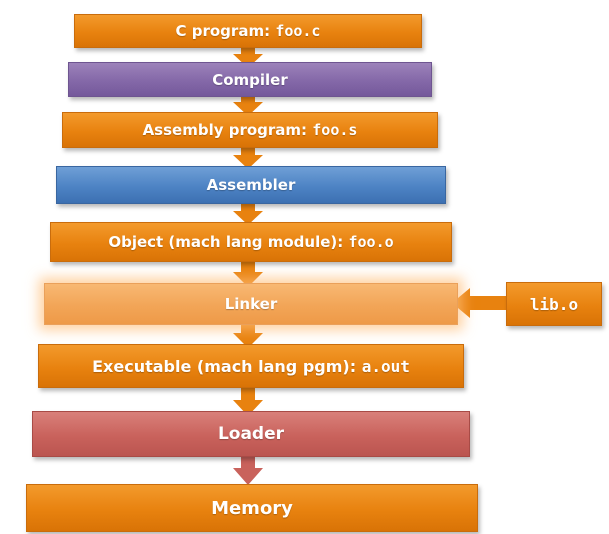  I want to click on linker-box: Linker, so click(251, 304).